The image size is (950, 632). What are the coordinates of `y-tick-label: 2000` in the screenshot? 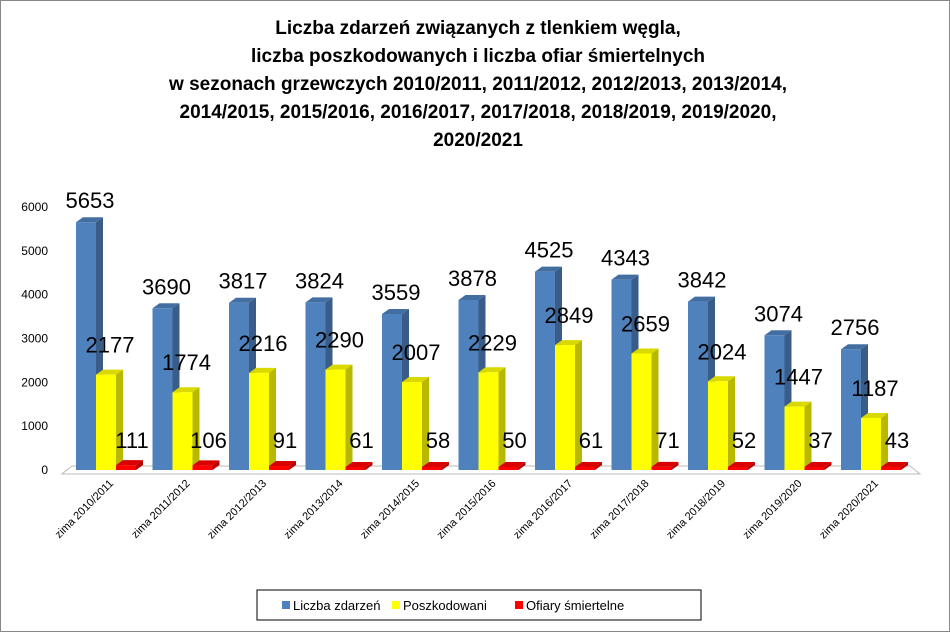 It's located at (34, 382).